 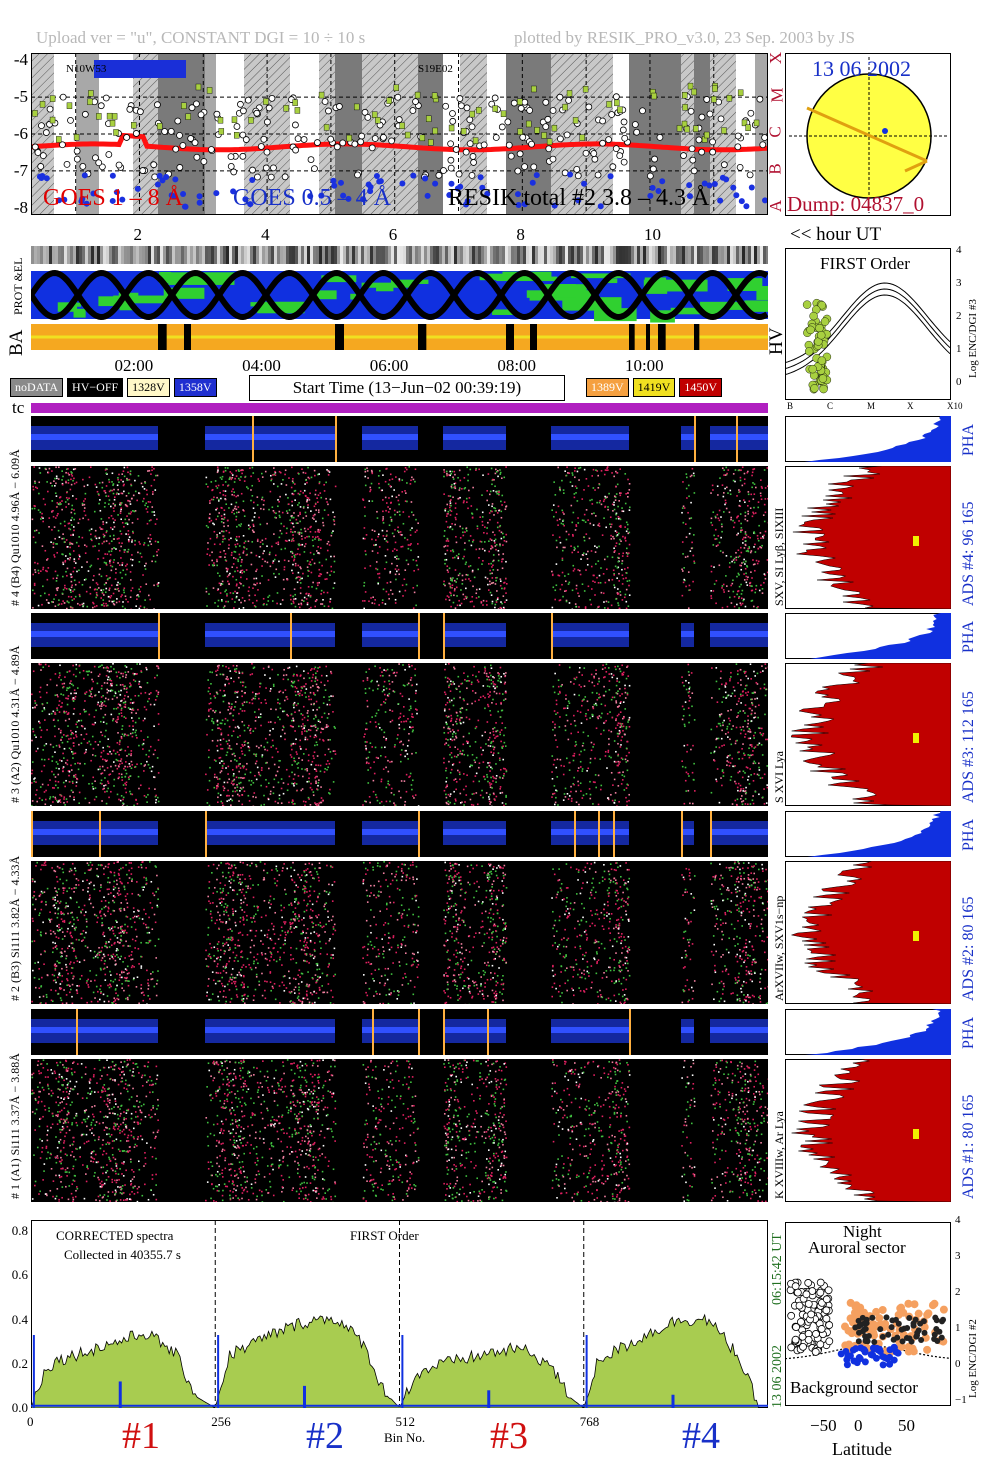 What do you see at coordinates (861, 68) in the screenshot?
I see `sun-date: 13 06 2002` at bounding box center [861, 68].